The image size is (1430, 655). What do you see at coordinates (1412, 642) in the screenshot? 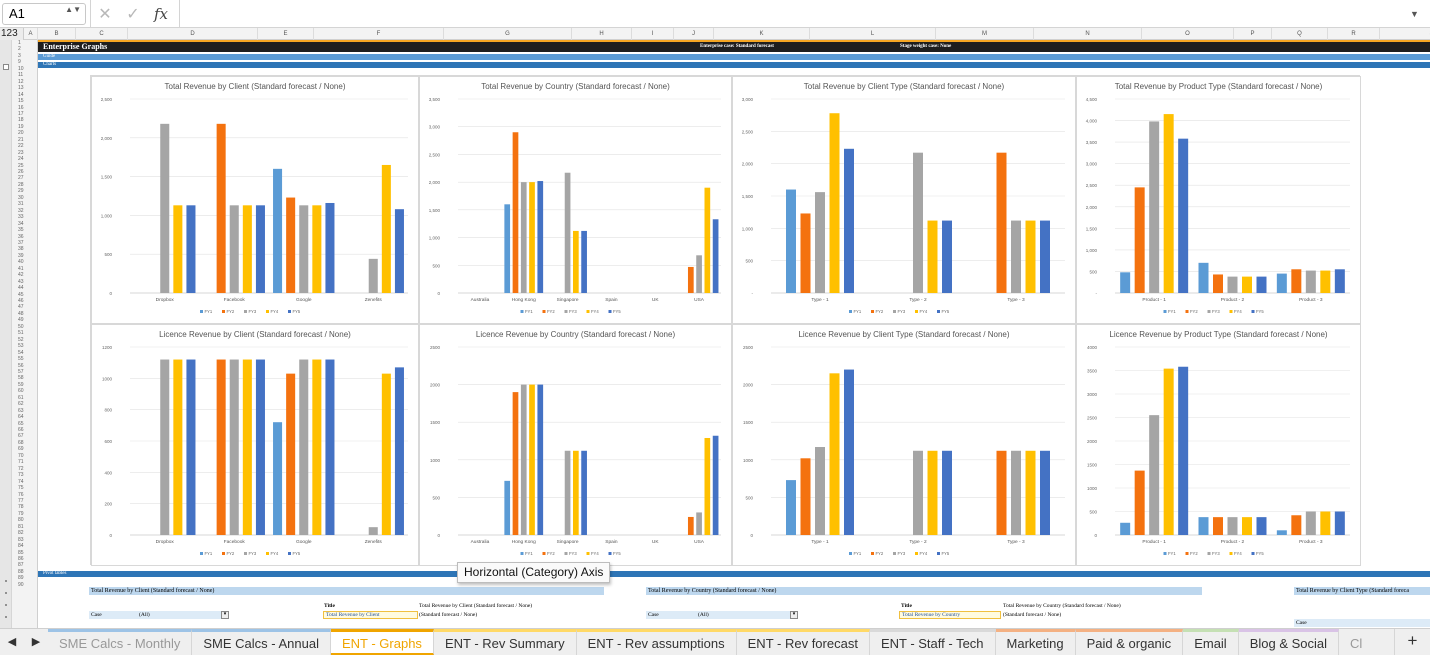
I see `add-sheet-button: +` at bounding box center [1412, 642].